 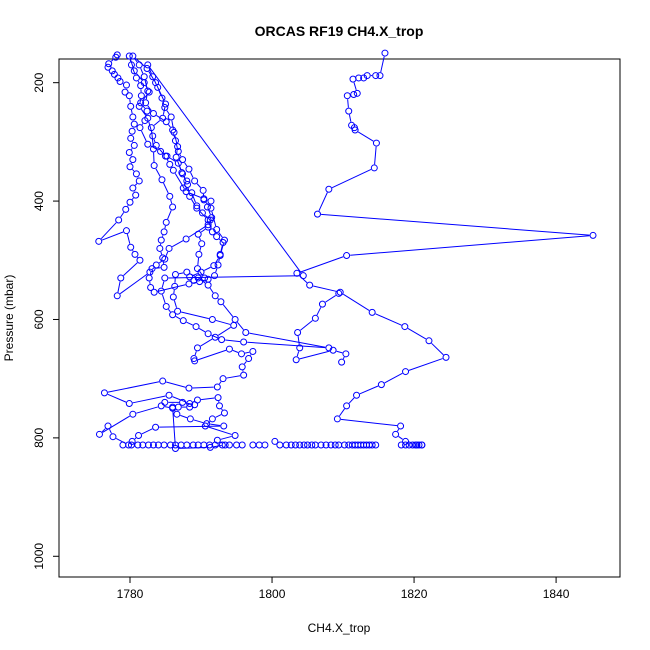 What do you see at coordinates (130, 594) in the screenshot?
I see `x-tick-label: 1780` at bounding box center [130, 594].